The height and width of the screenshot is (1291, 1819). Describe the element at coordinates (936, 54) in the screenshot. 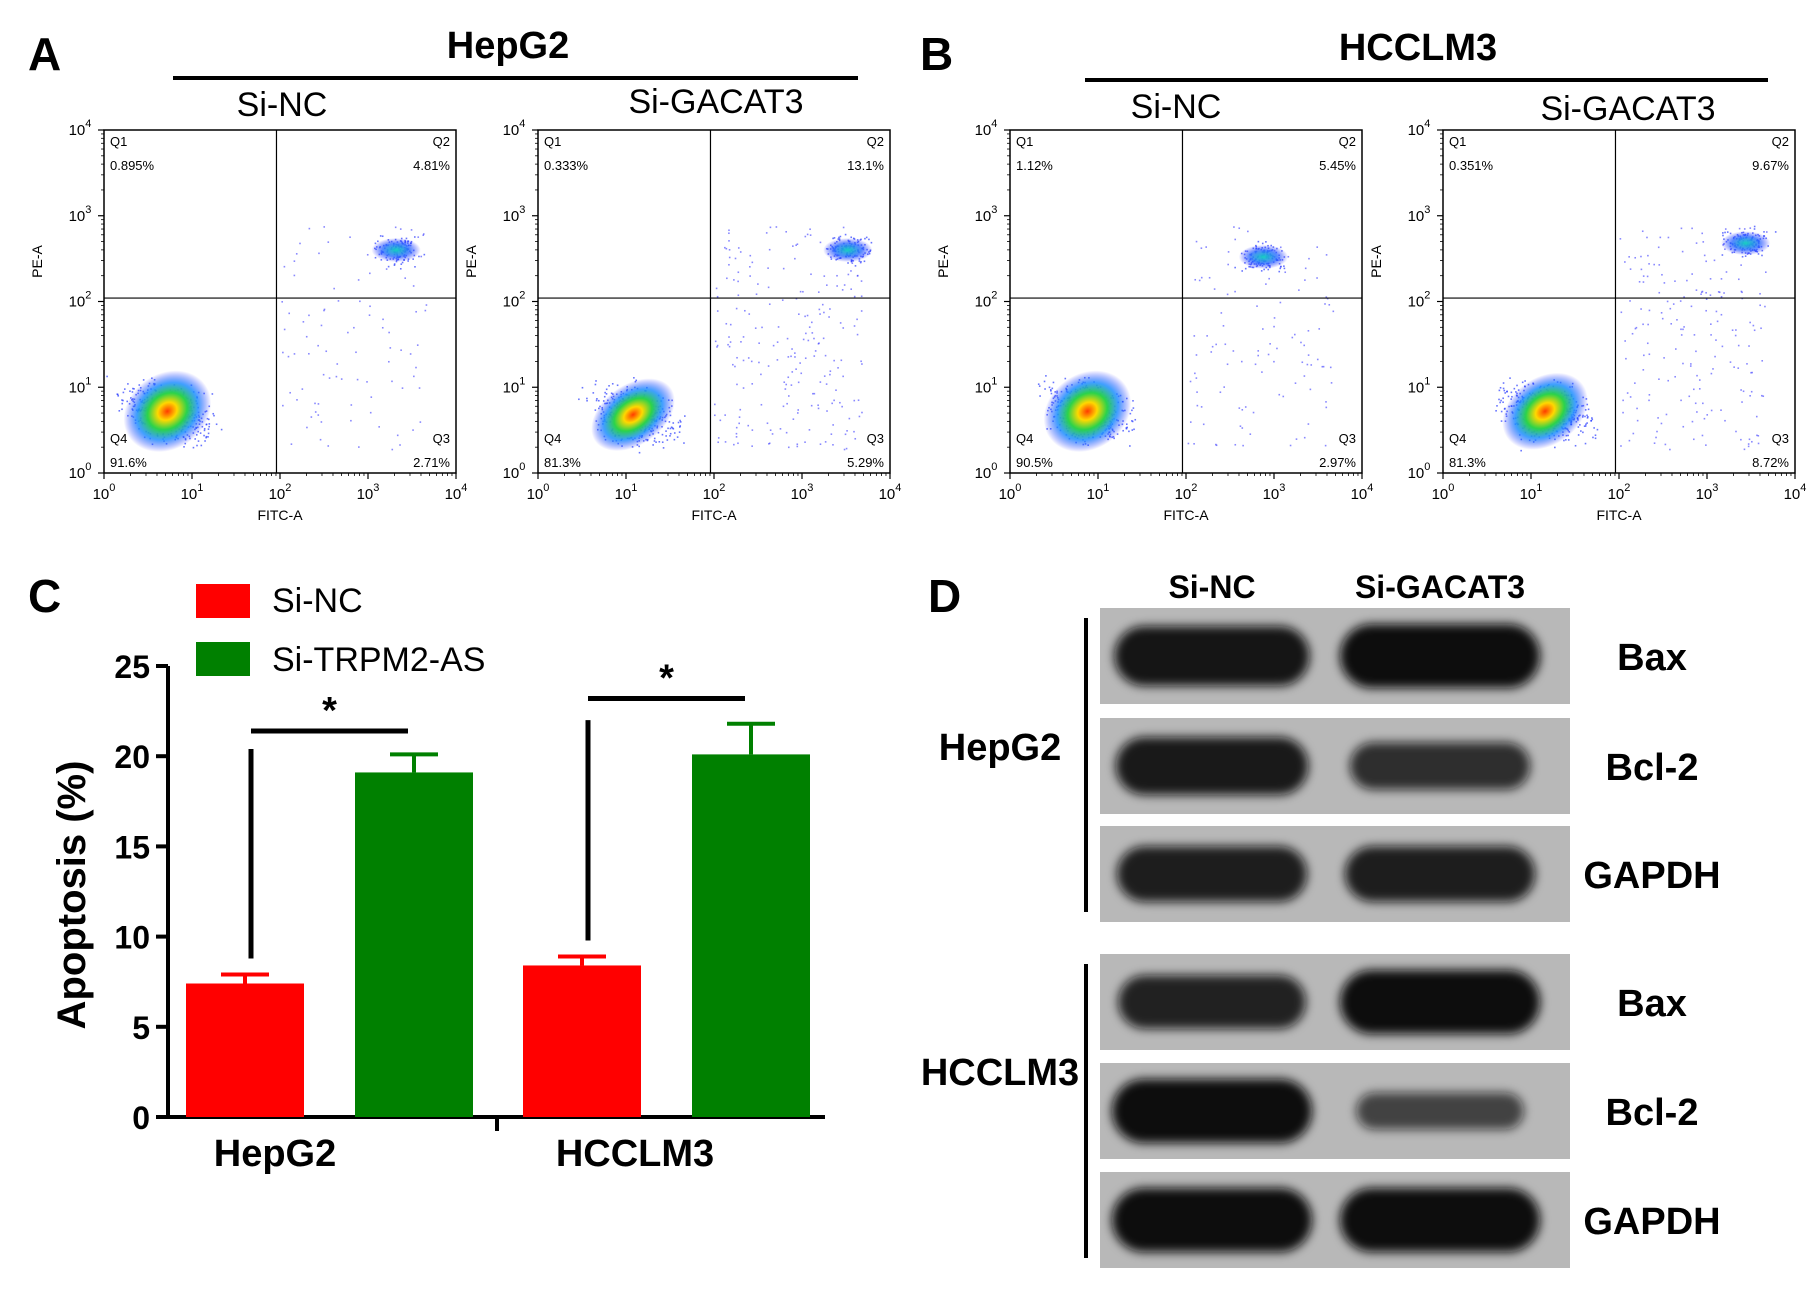

I see `panel-letter-b: B` at that location.